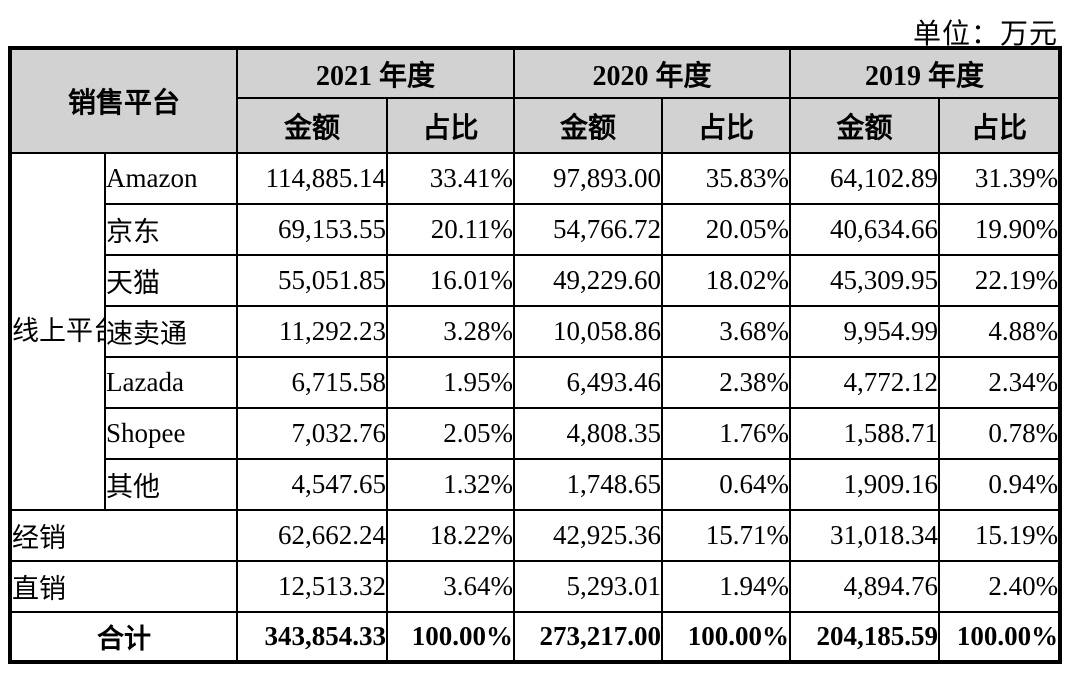 Image resolution: width=1080 pixels, height=675 pixels. What do you see at coordinates (123, 586) in the screenshot?
I see `row-label-cell: 直销` at bounding box center [123, 586].